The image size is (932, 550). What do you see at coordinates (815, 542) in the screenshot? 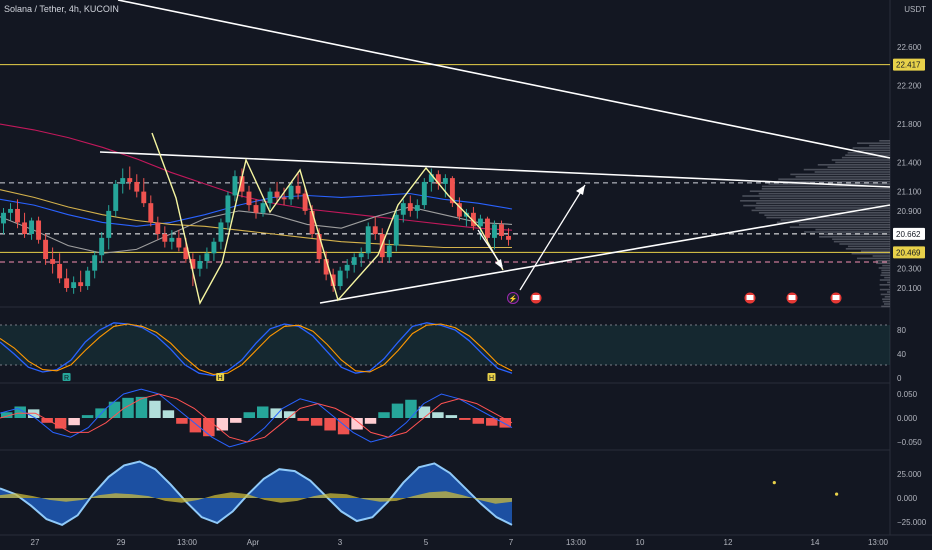
I see `time-tick-label: 14` at bounding box center [815, 542].